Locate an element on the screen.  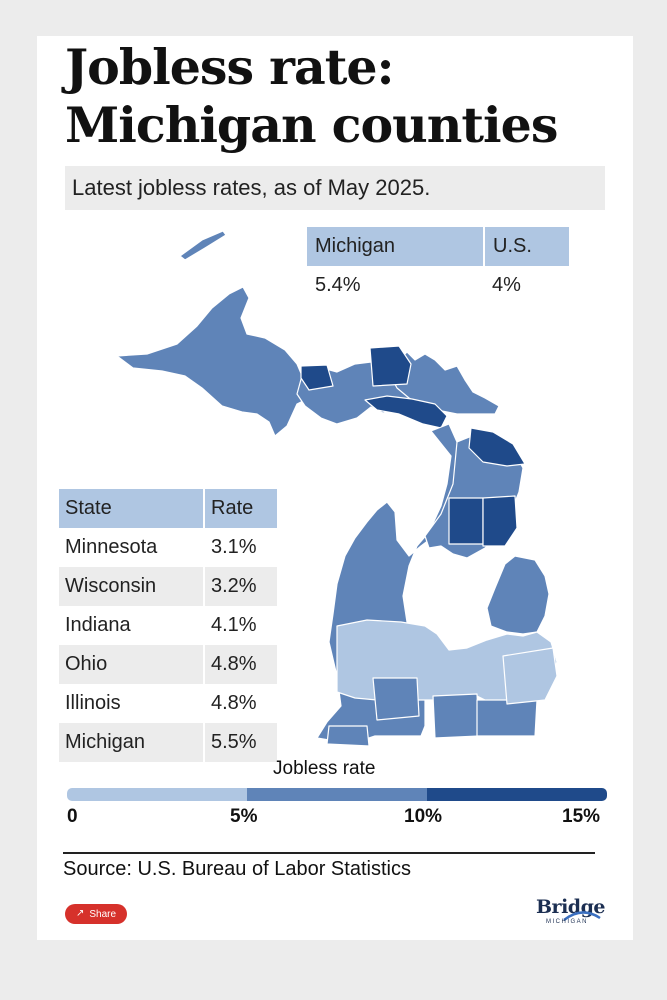
header-us: U.S. is located at coordinates (526, 246).